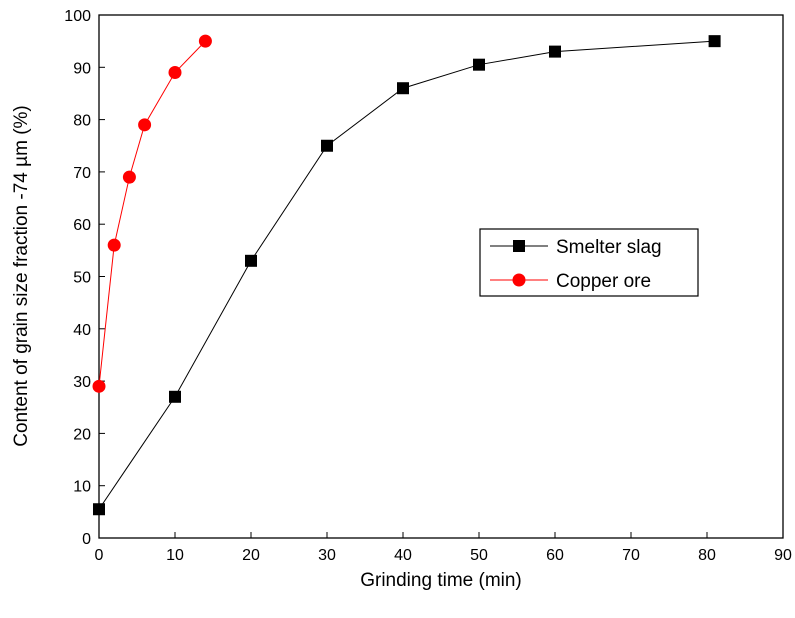 The width and height of the screenshot is (795, 618). What do you see at coordinates (327, 555) in the screenshot?
I see `x-tick-label-3: 30` at bounding box center [327, 555].